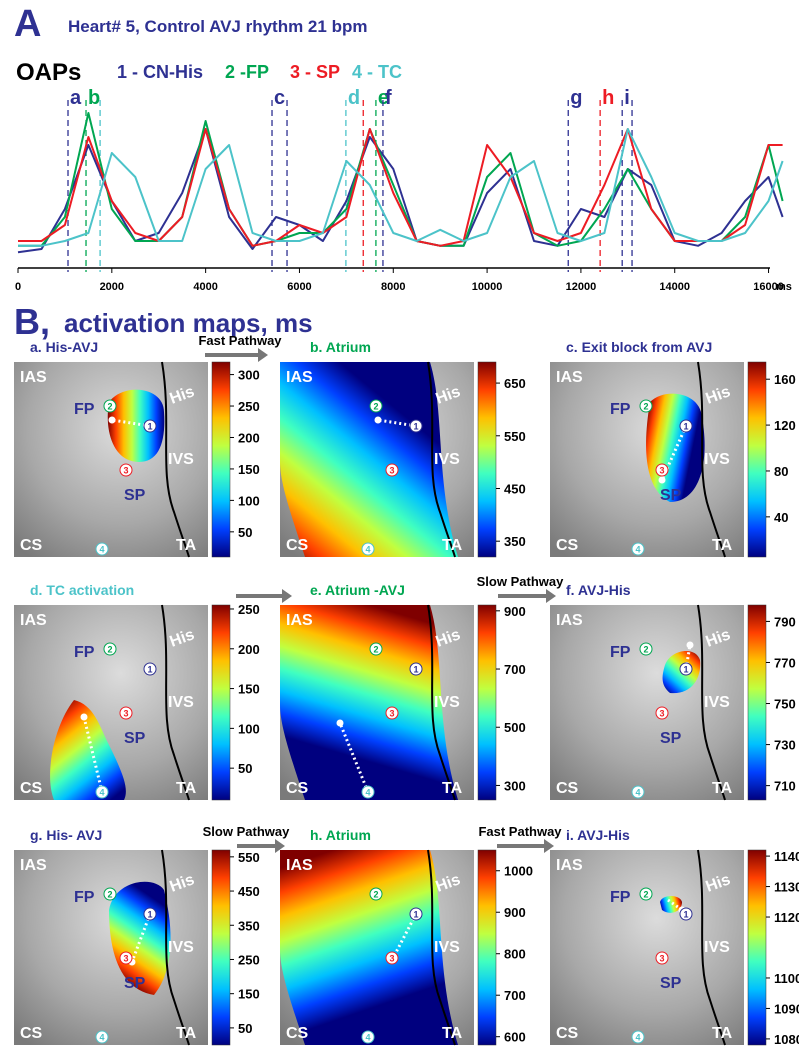  Describe the element at coordinates (76, 98) in the screenshot. I see `event-label: a` at that location.